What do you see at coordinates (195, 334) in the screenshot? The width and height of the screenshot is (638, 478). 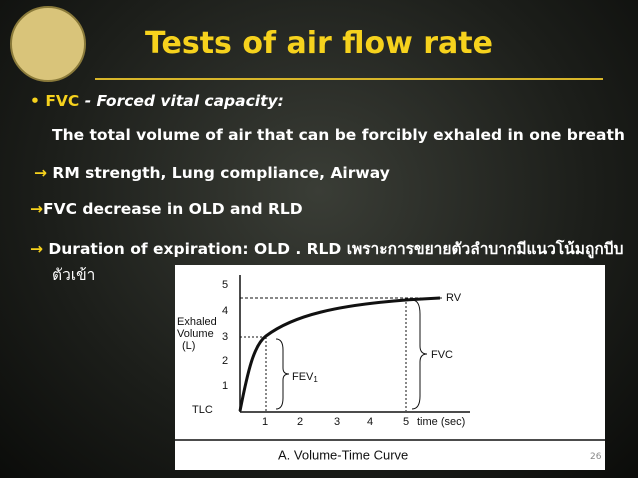 I see `y-axis-label: Volume` at bounding box center [195, 334].